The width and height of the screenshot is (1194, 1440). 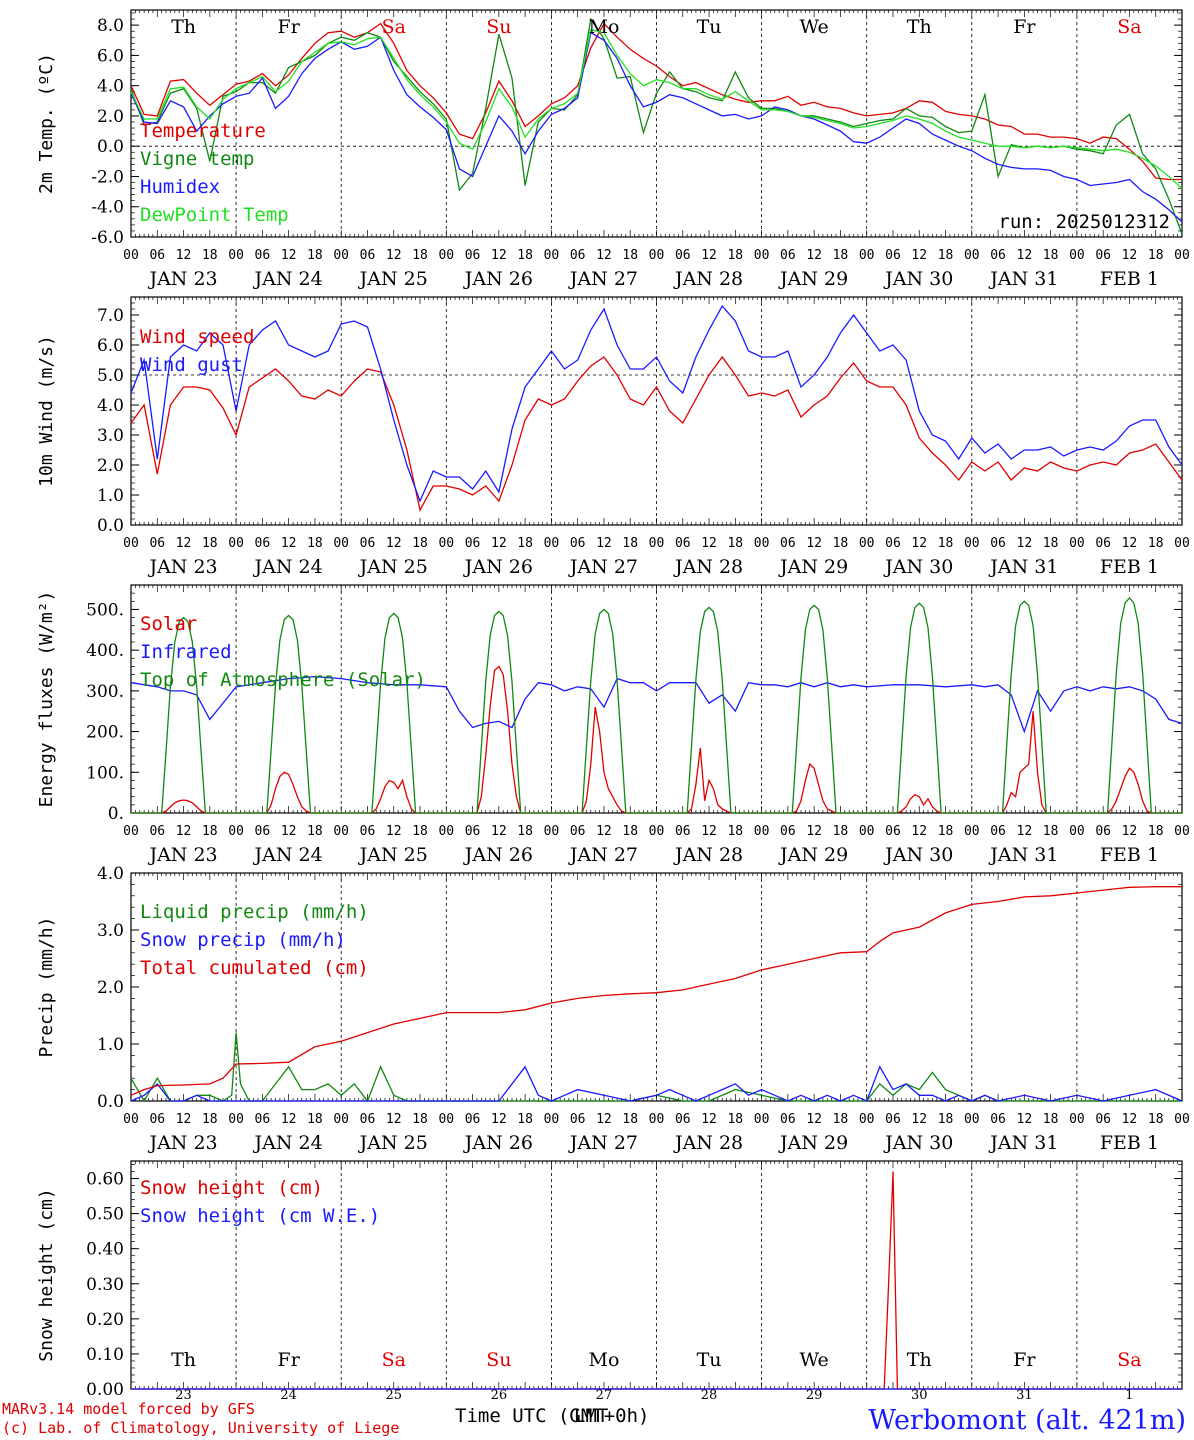 I want to click on x-axis-label: Time UTC (GMT+0h), so click(x=552, y=1416).